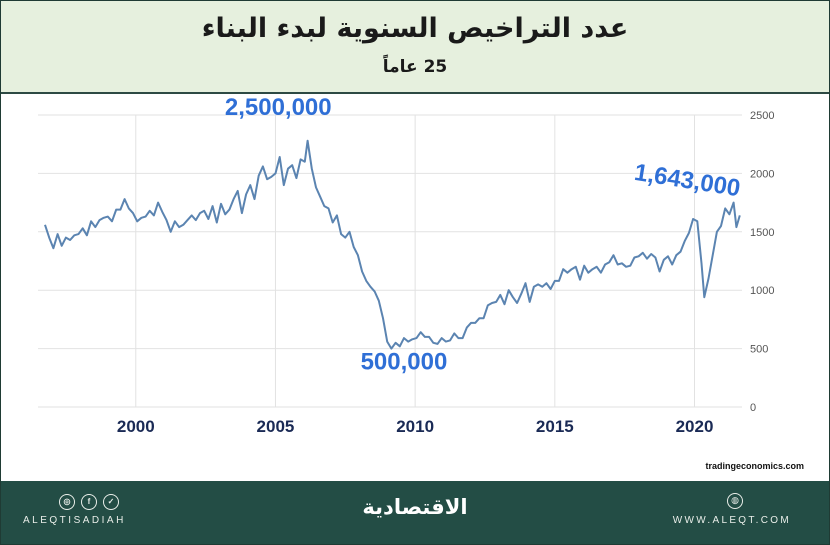 This screenshot has width=830, height=545. I want to click on x-tick-label: 2000, so click(136, 426).